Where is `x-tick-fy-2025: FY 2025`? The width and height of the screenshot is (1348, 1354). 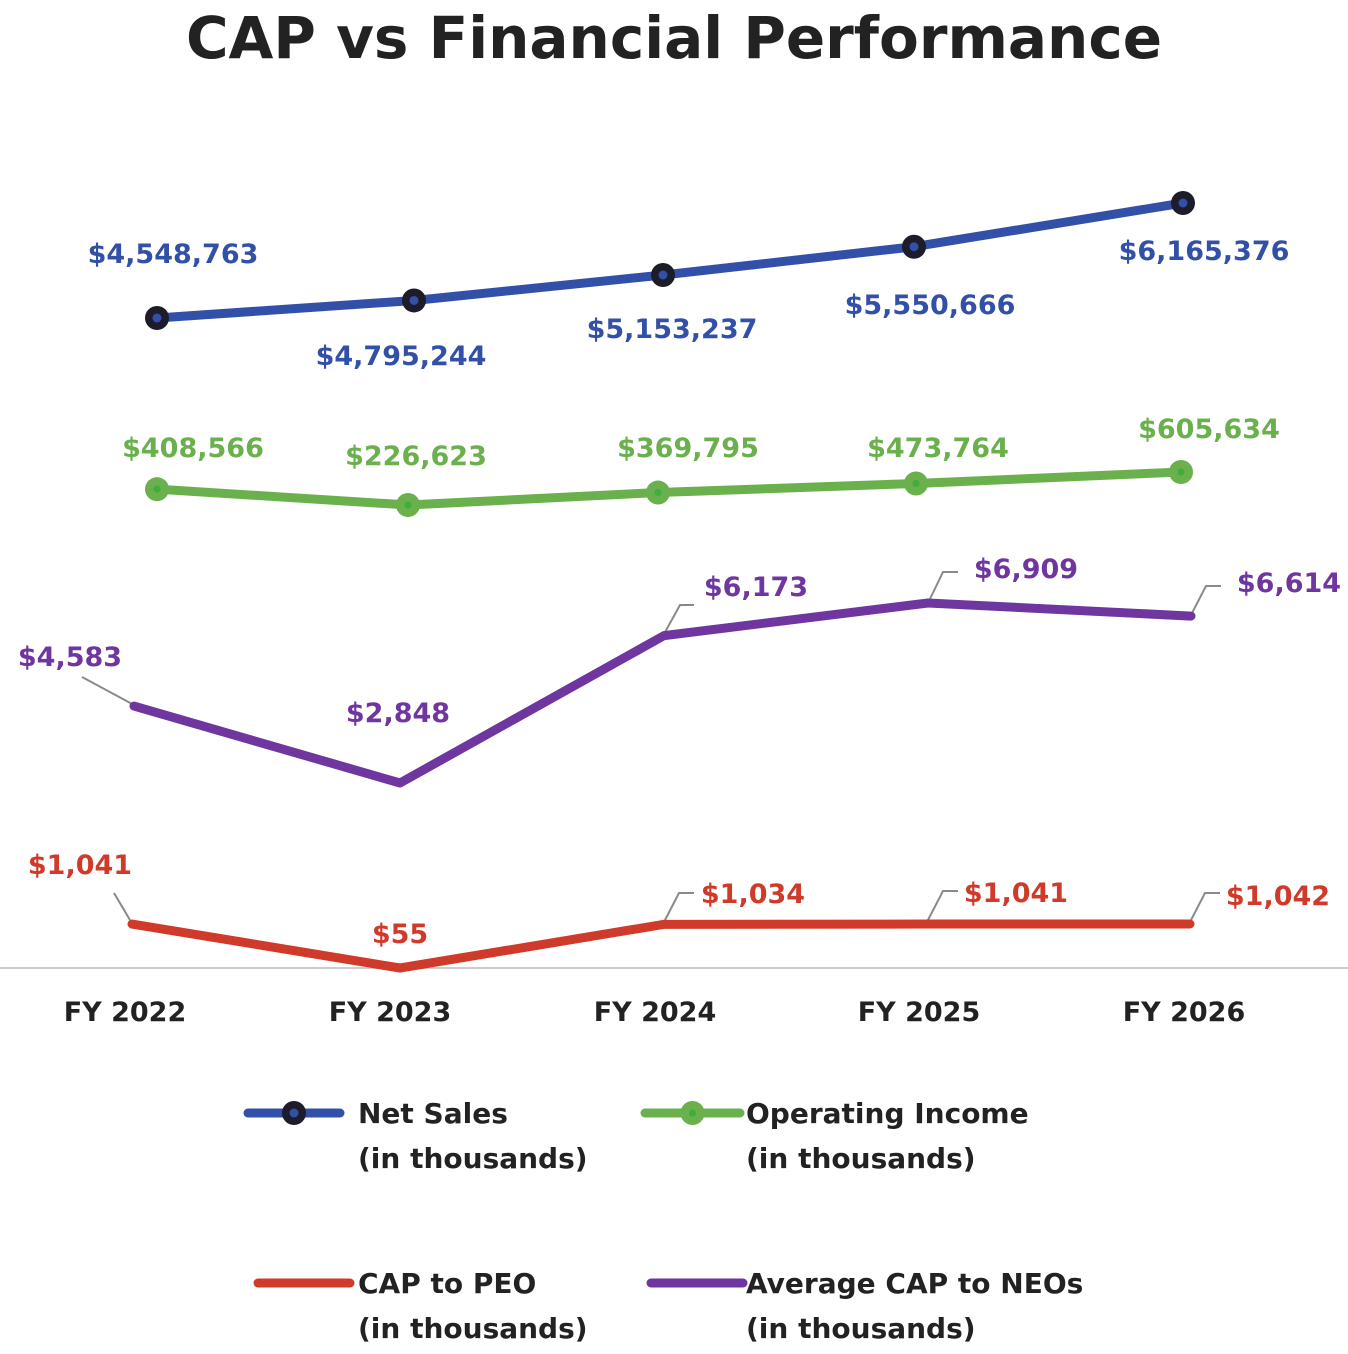
x-tick-fy-2025: FY 2025 is located at coordinates (919, 1012).